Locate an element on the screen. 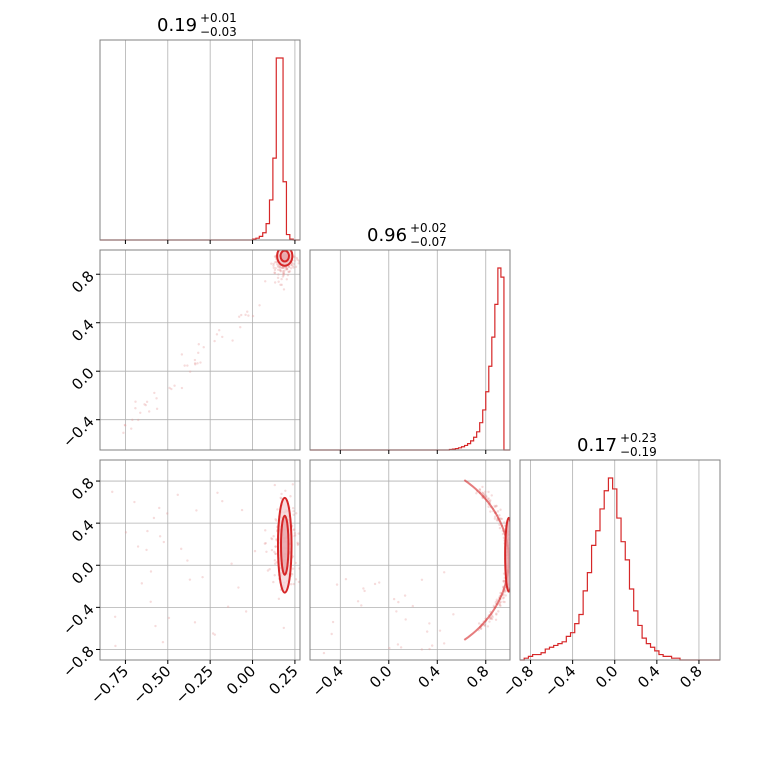  y-tick-label: −0.8 is located at coordinates (78, 661).